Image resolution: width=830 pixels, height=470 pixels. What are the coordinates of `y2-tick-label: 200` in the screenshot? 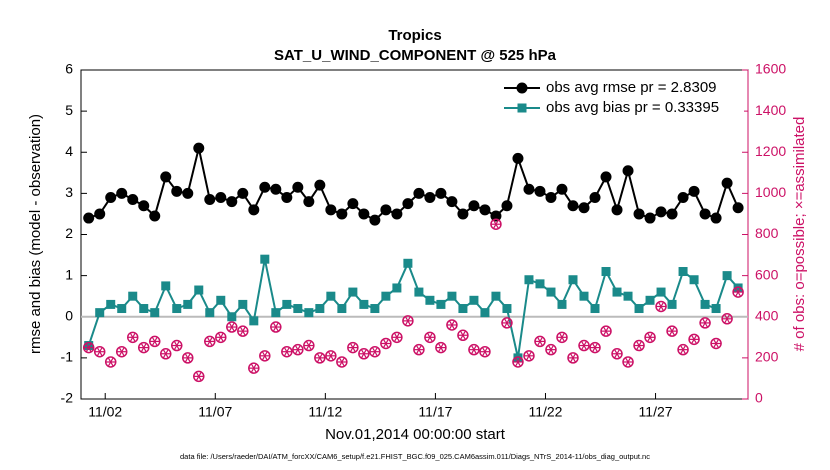 It's located at (767, 357).